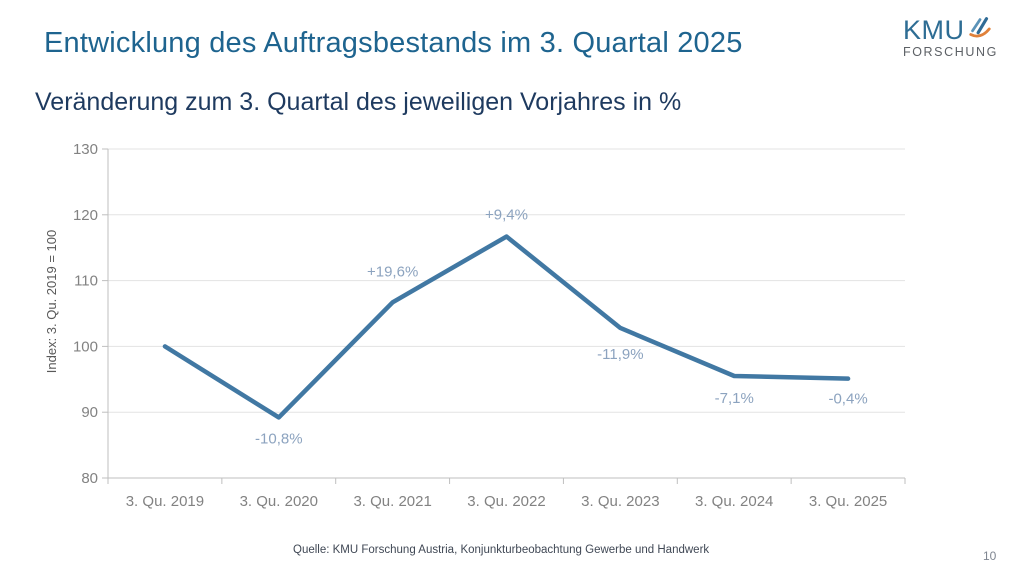 The width and height of the screenshot is (1024, 575). I want to click on data-point-label: -11,9%, so click(620, 354).